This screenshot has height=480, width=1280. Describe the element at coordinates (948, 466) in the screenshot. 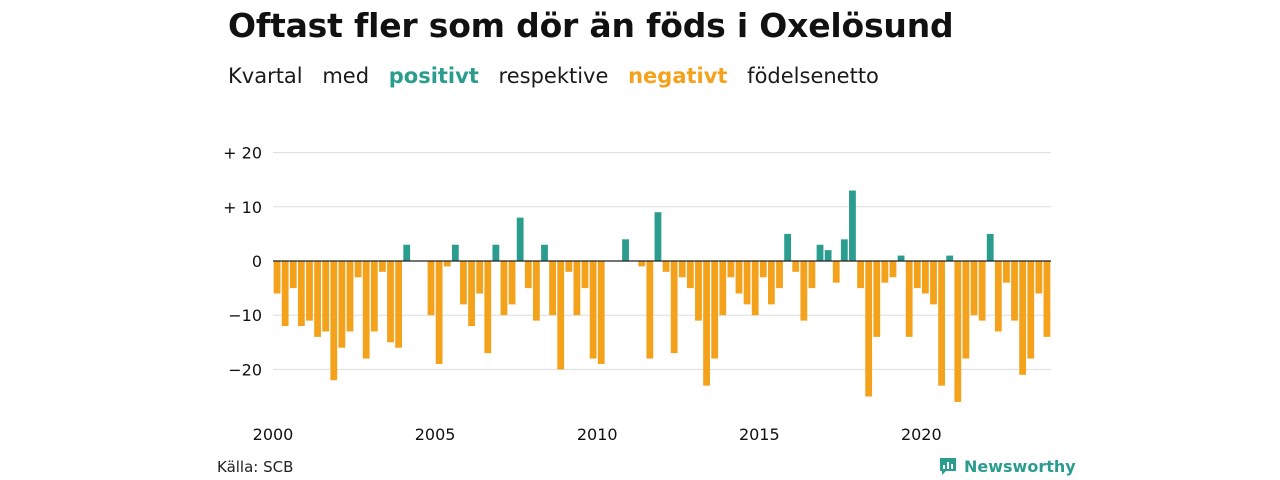

I see `bar-chart-speech-icon` at that location.